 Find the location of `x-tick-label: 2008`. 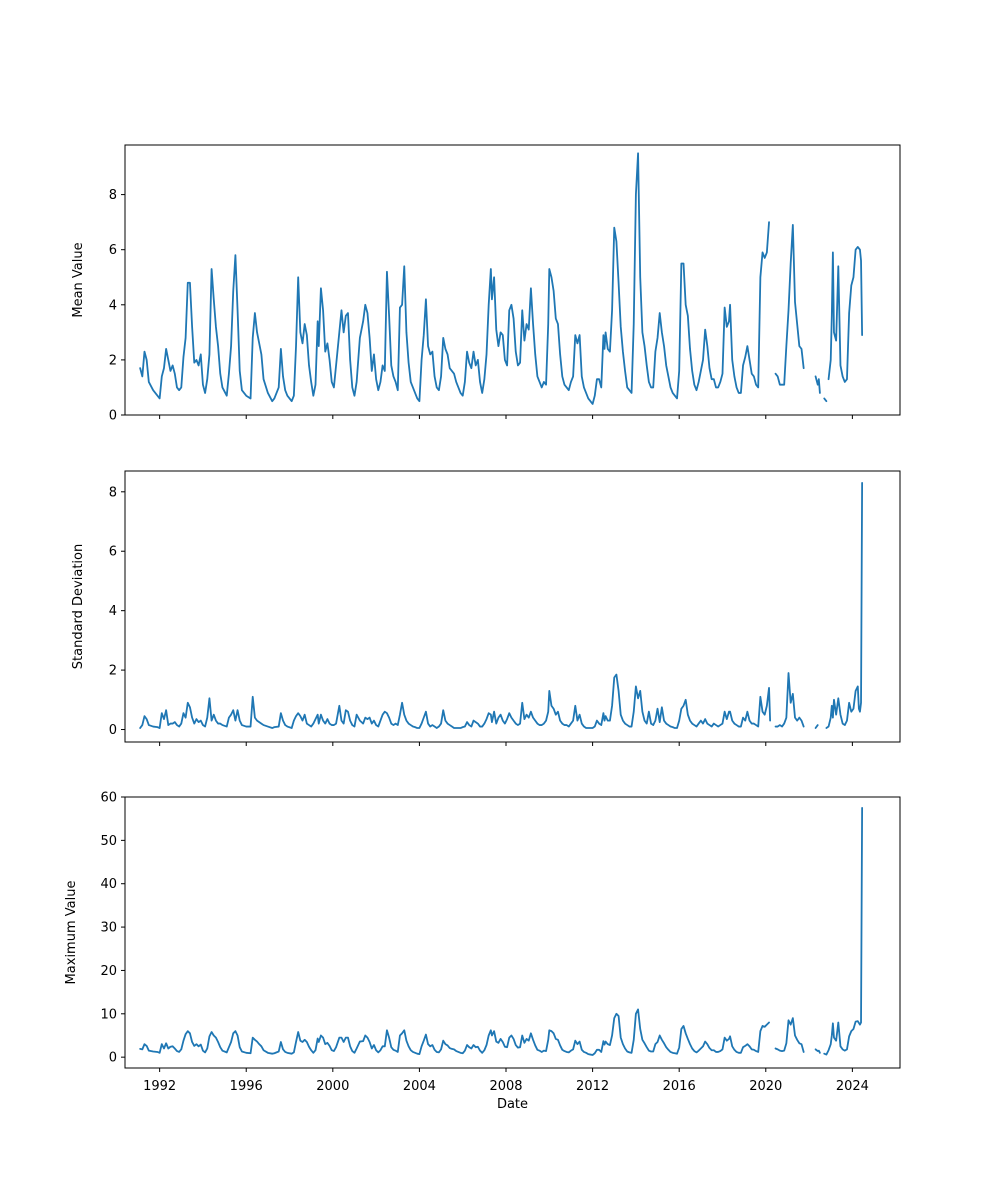

x-tick-label: 2008 is located at coordinates (505, 1086).